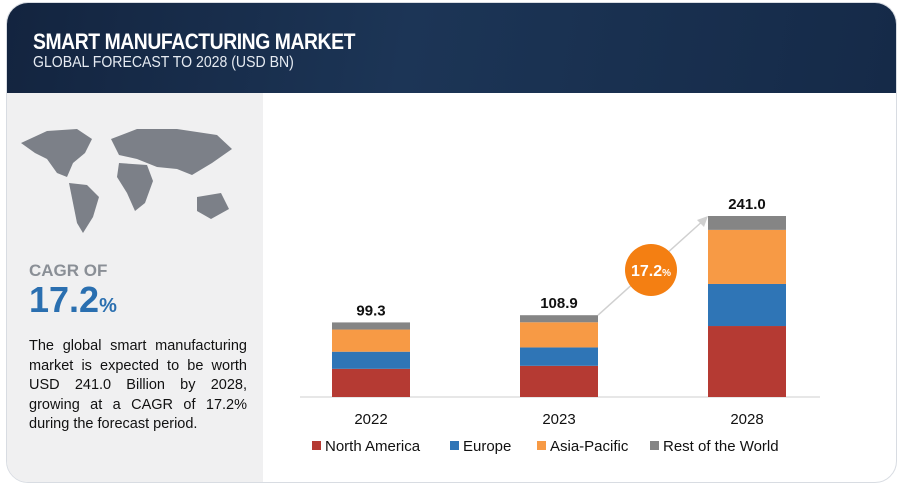 This screenshot has height=486, width=900. What do you see at coordinates (371, 382) in the screenshot?
I see `bar-segment-north-america-2022` at bounding box center [371, 382].